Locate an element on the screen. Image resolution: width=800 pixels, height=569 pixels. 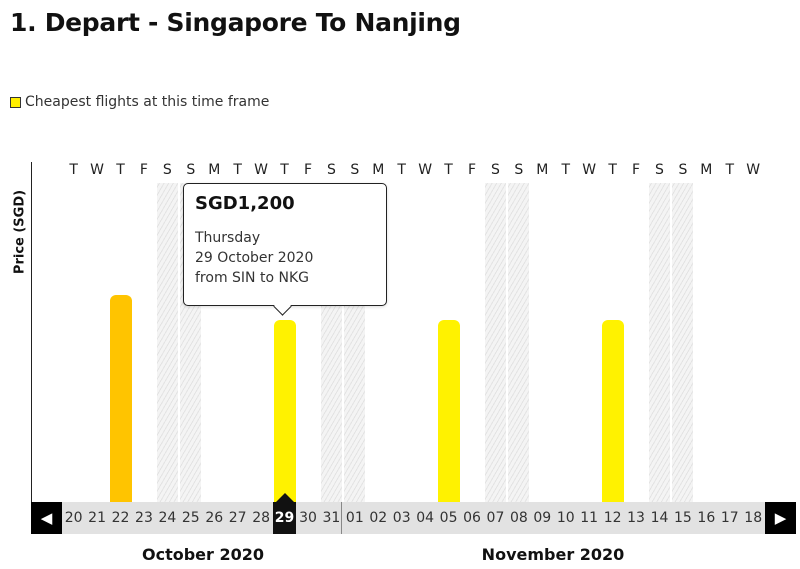
y-axis-label: Price (SGD) is located at coordinates (20, 232).